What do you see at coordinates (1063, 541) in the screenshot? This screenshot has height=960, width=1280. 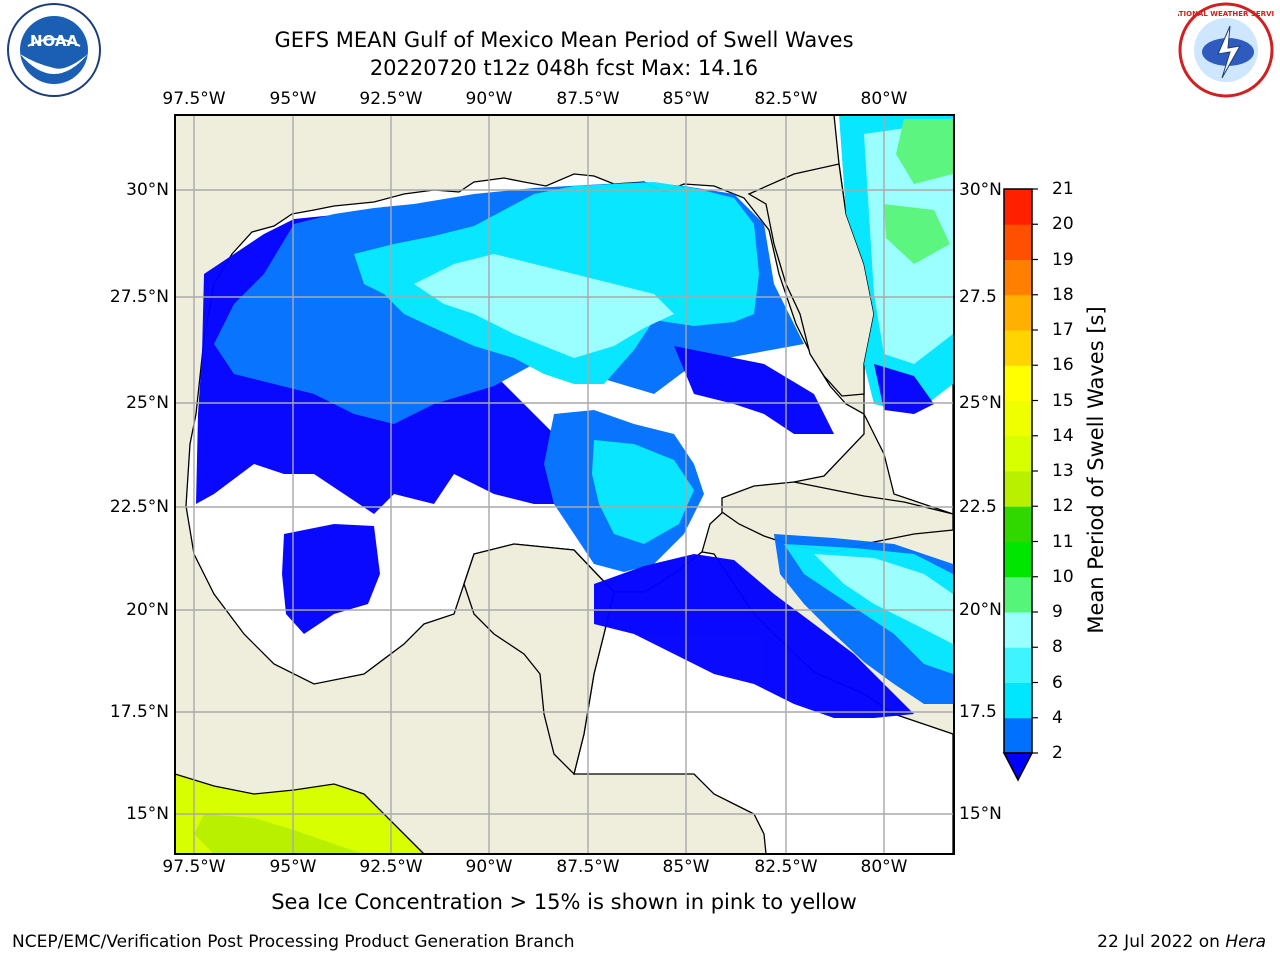 I see `colorbar-tick-label: 11` at bounding box center [1063, 541].